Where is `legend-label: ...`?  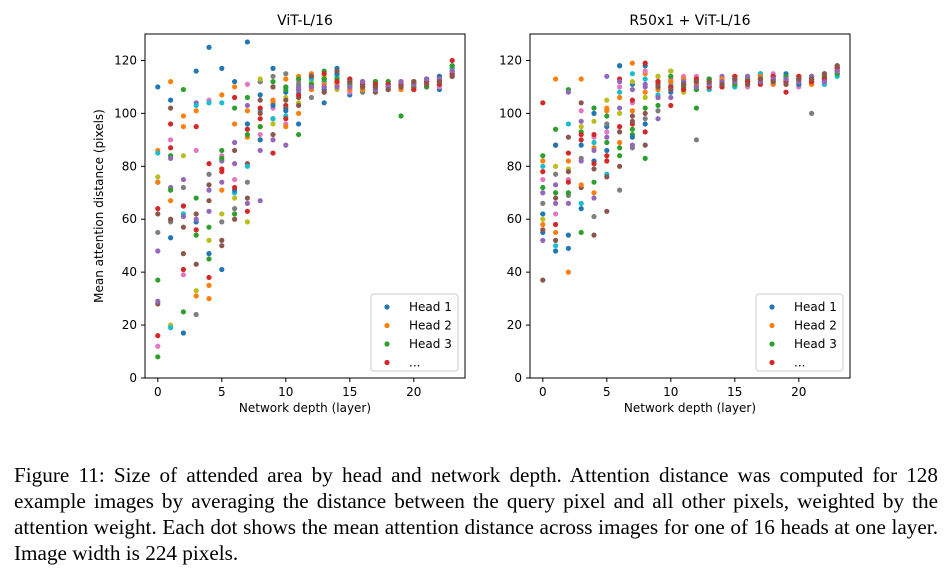
legend-label: ... is located at coordinates (414, 363).